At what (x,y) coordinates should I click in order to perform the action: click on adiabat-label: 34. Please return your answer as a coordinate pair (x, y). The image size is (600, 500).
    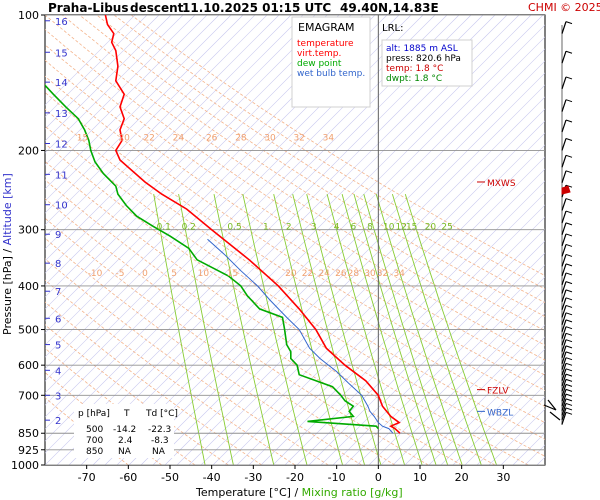
    Looking at the image, I should click on (329, 138).